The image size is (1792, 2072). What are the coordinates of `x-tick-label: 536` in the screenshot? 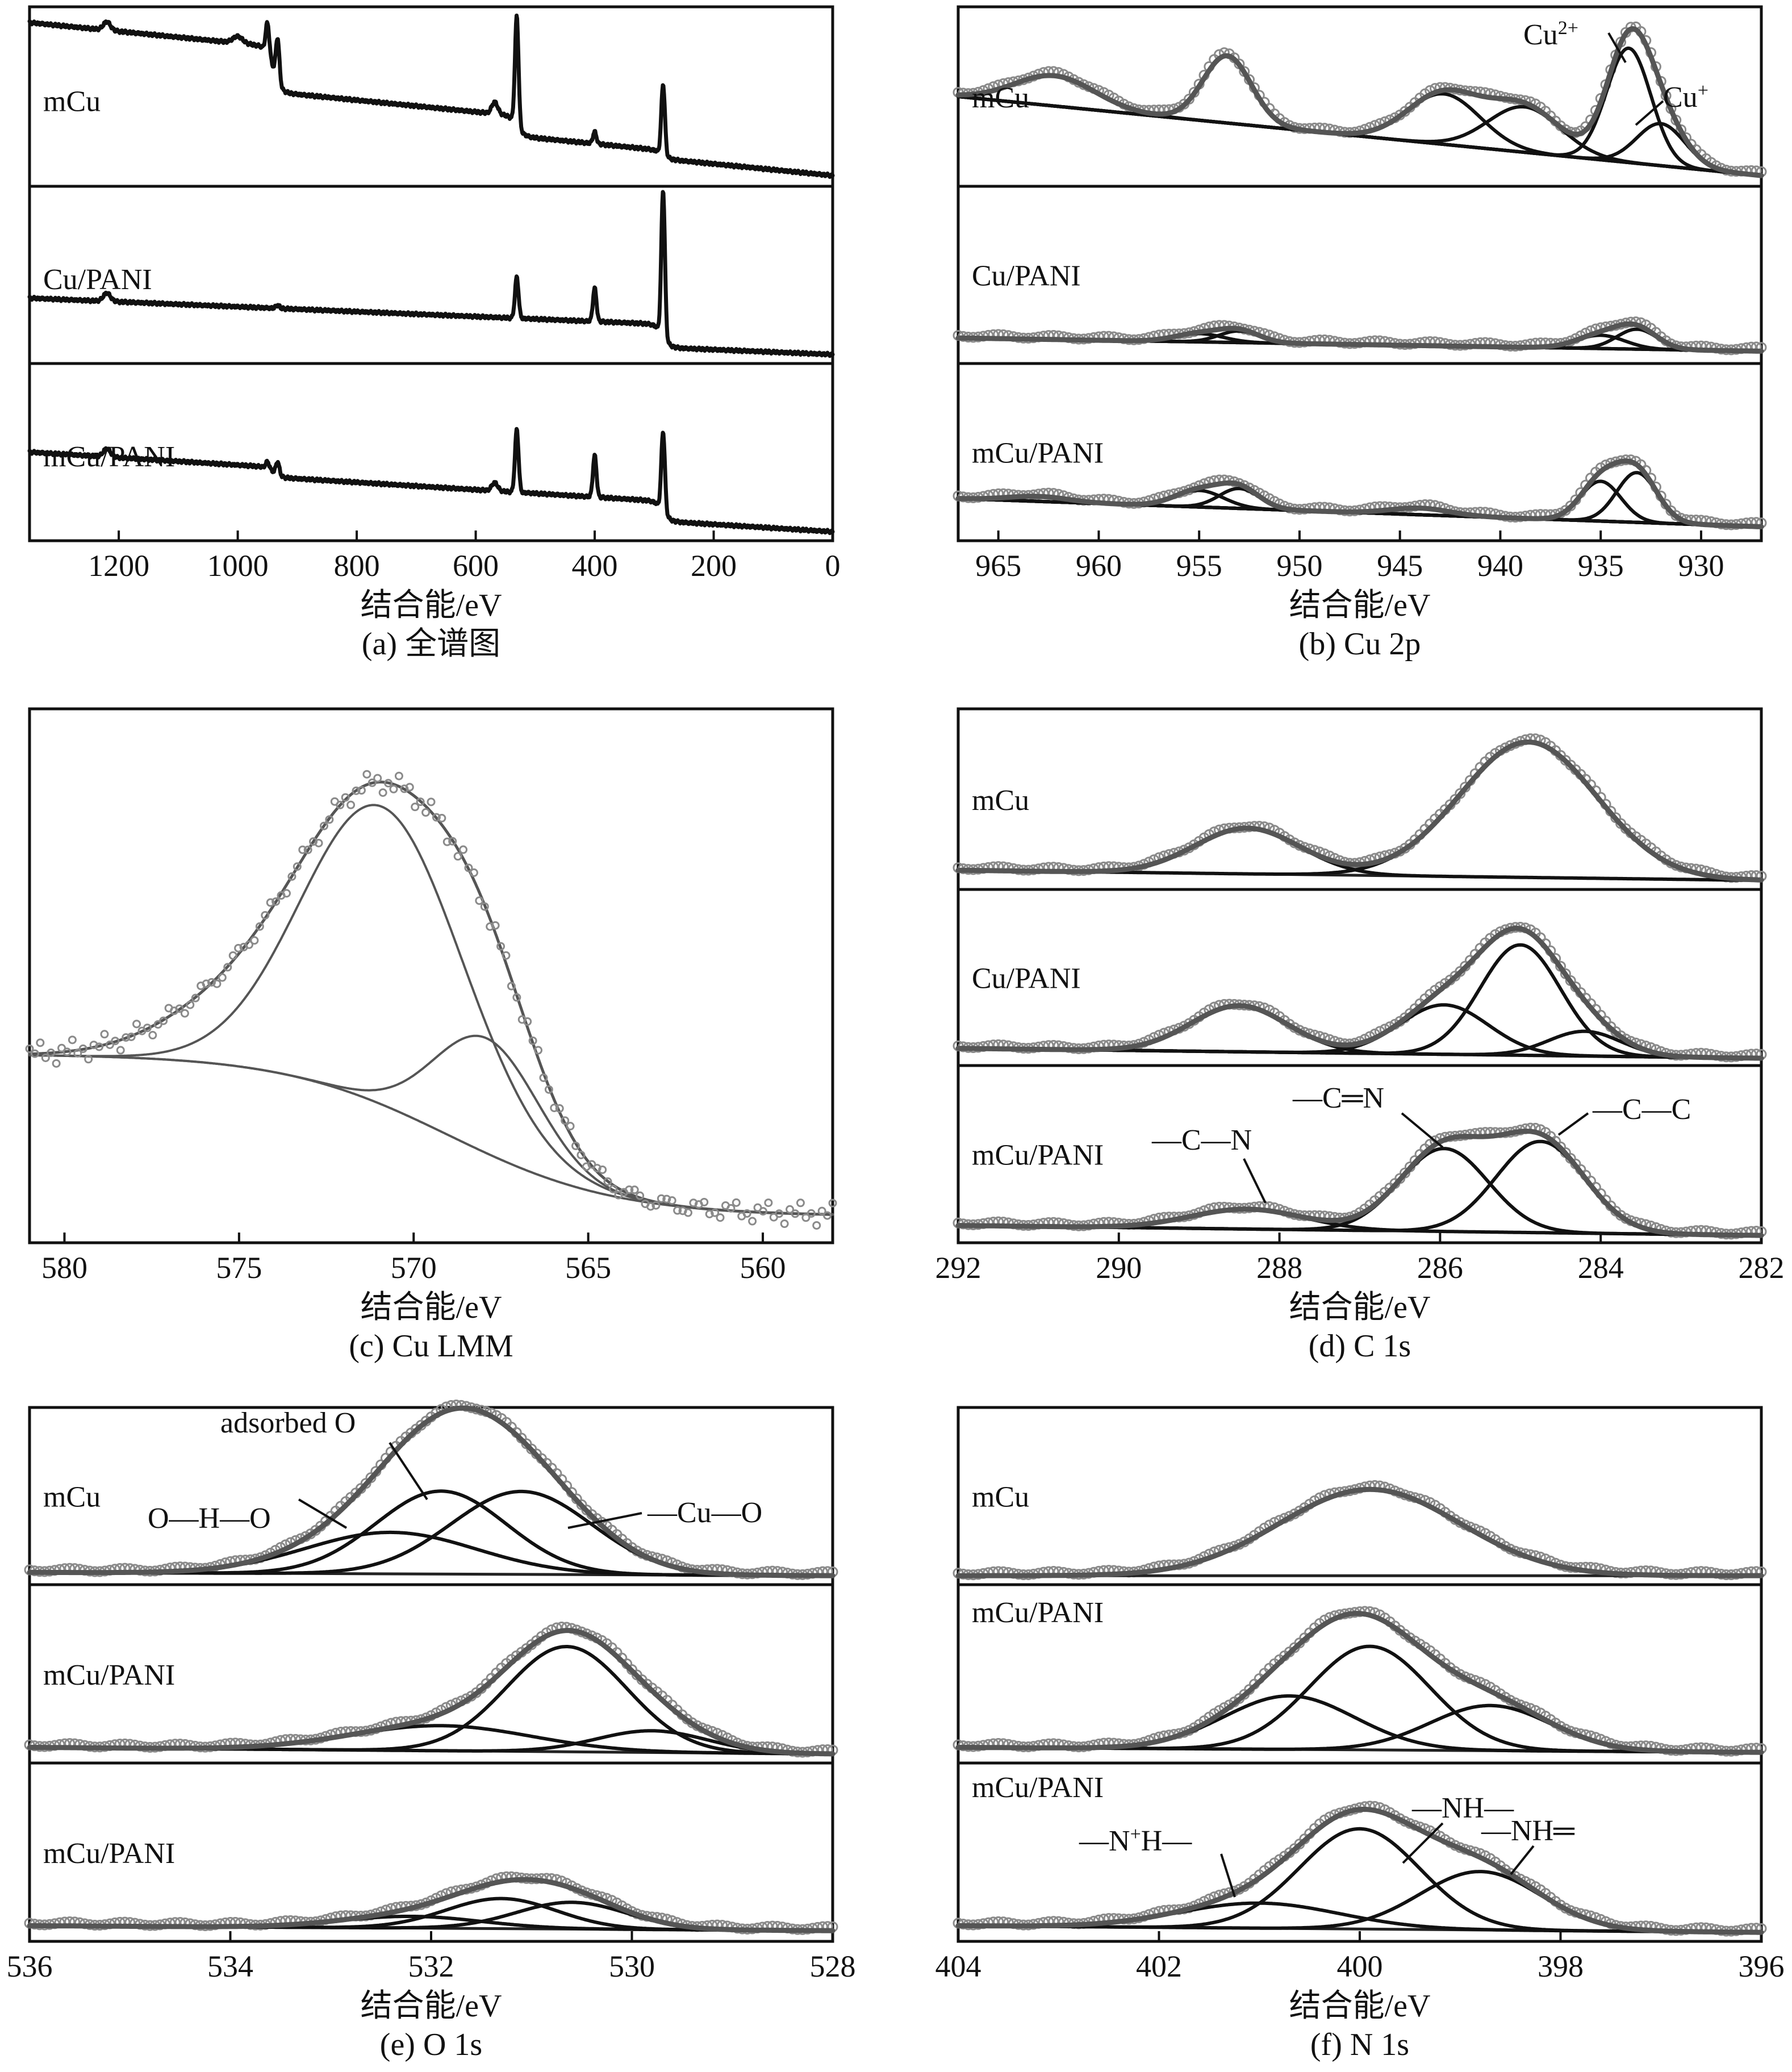 It's located at (30, 1966).